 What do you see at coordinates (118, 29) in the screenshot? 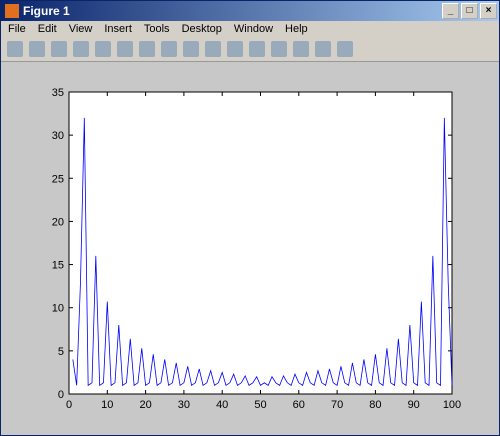
I see `menu-item: Insert` at bounding box center [118, 29].